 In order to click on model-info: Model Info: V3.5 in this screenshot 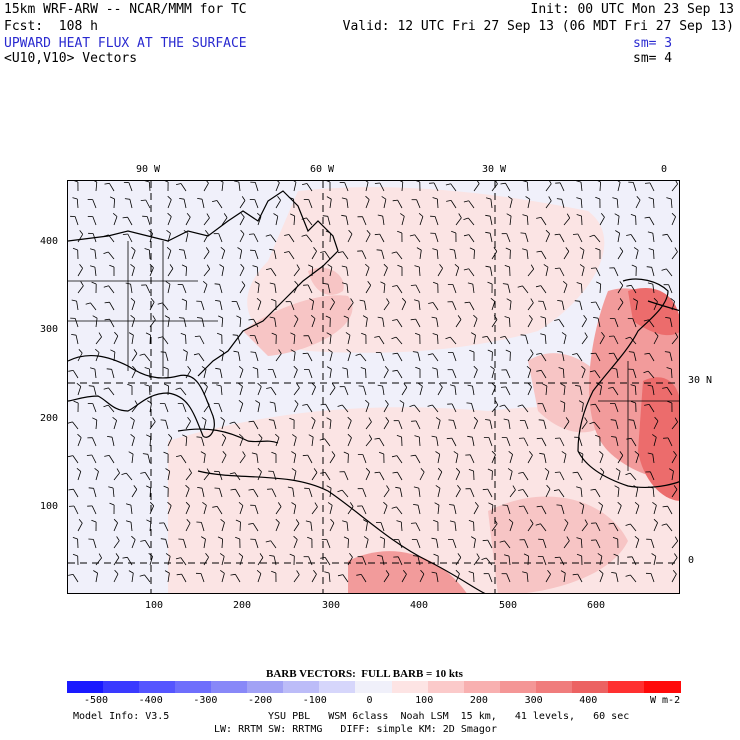, I will do `click(121, 716)`.